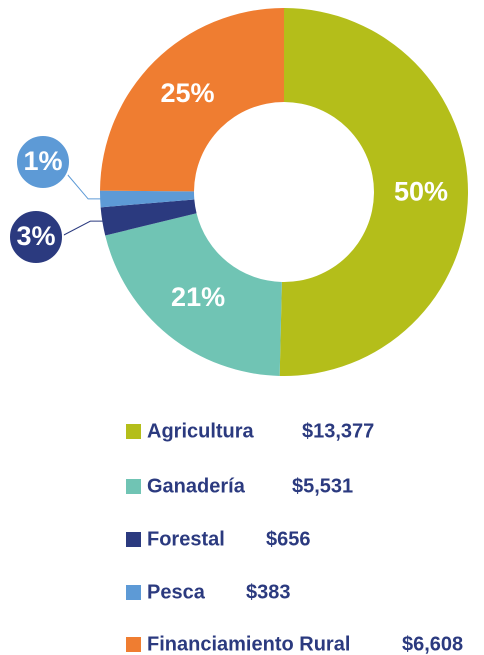  I want to click on share-label: 1%, so click(42, 161).